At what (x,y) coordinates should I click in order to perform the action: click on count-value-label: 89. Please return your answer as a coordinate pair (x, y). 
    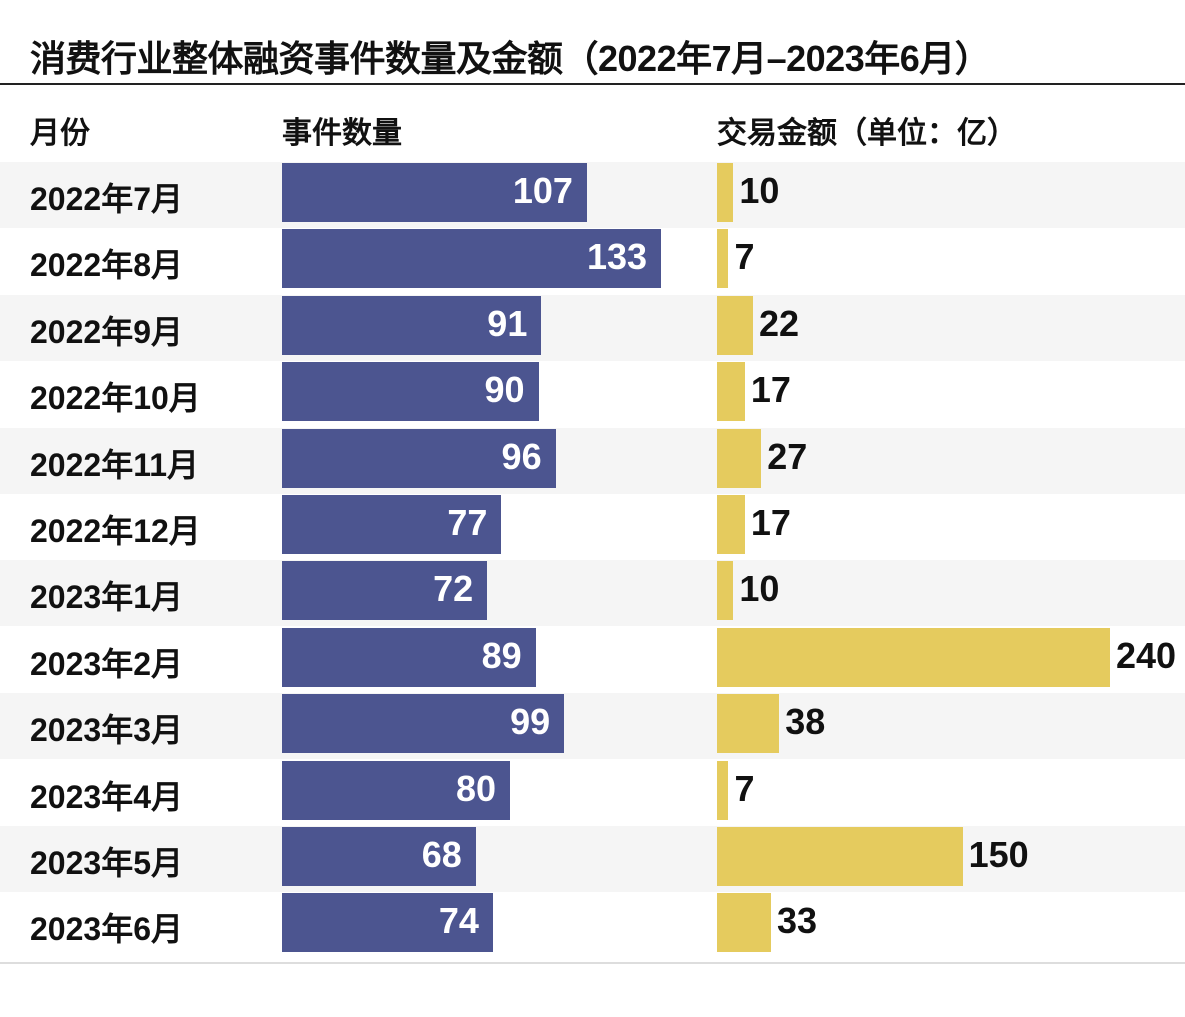
    Looking at the image, I should click on (501, 655).